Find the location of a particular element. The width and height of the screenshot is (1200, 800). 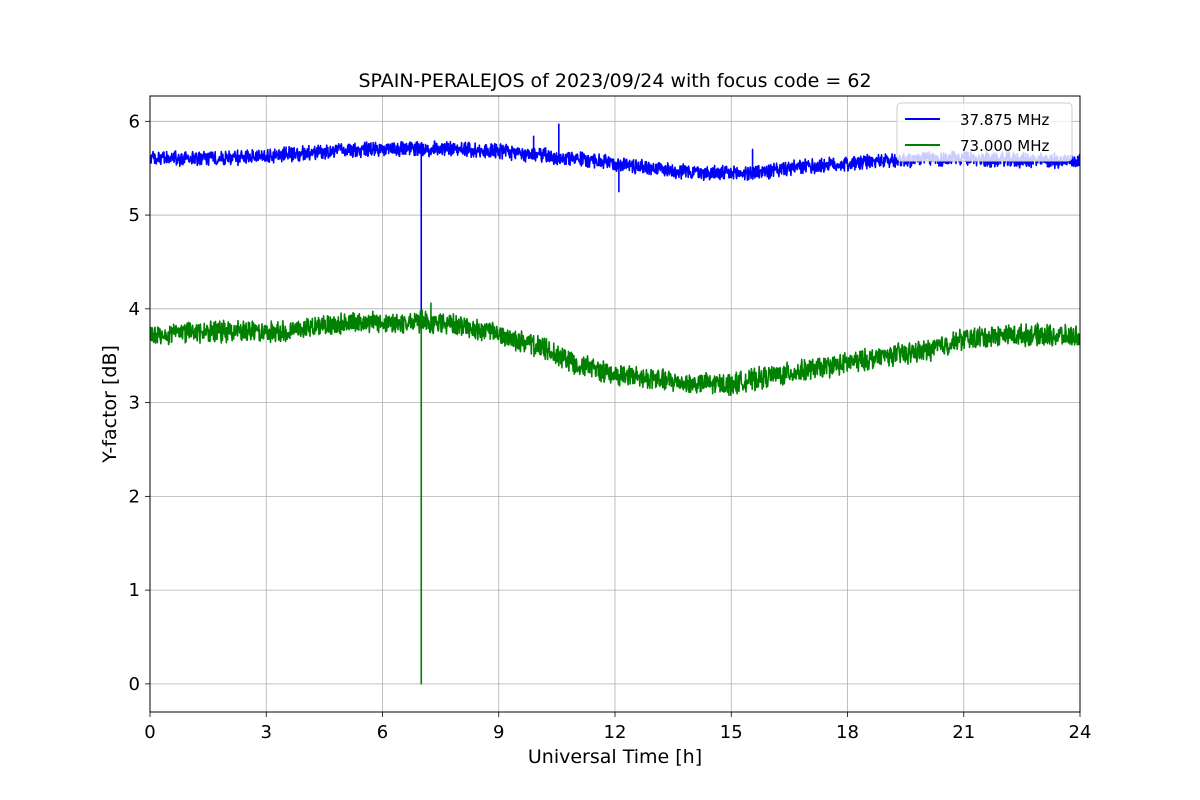

x-tick-label: 0 is located at coordinates (149, 732).